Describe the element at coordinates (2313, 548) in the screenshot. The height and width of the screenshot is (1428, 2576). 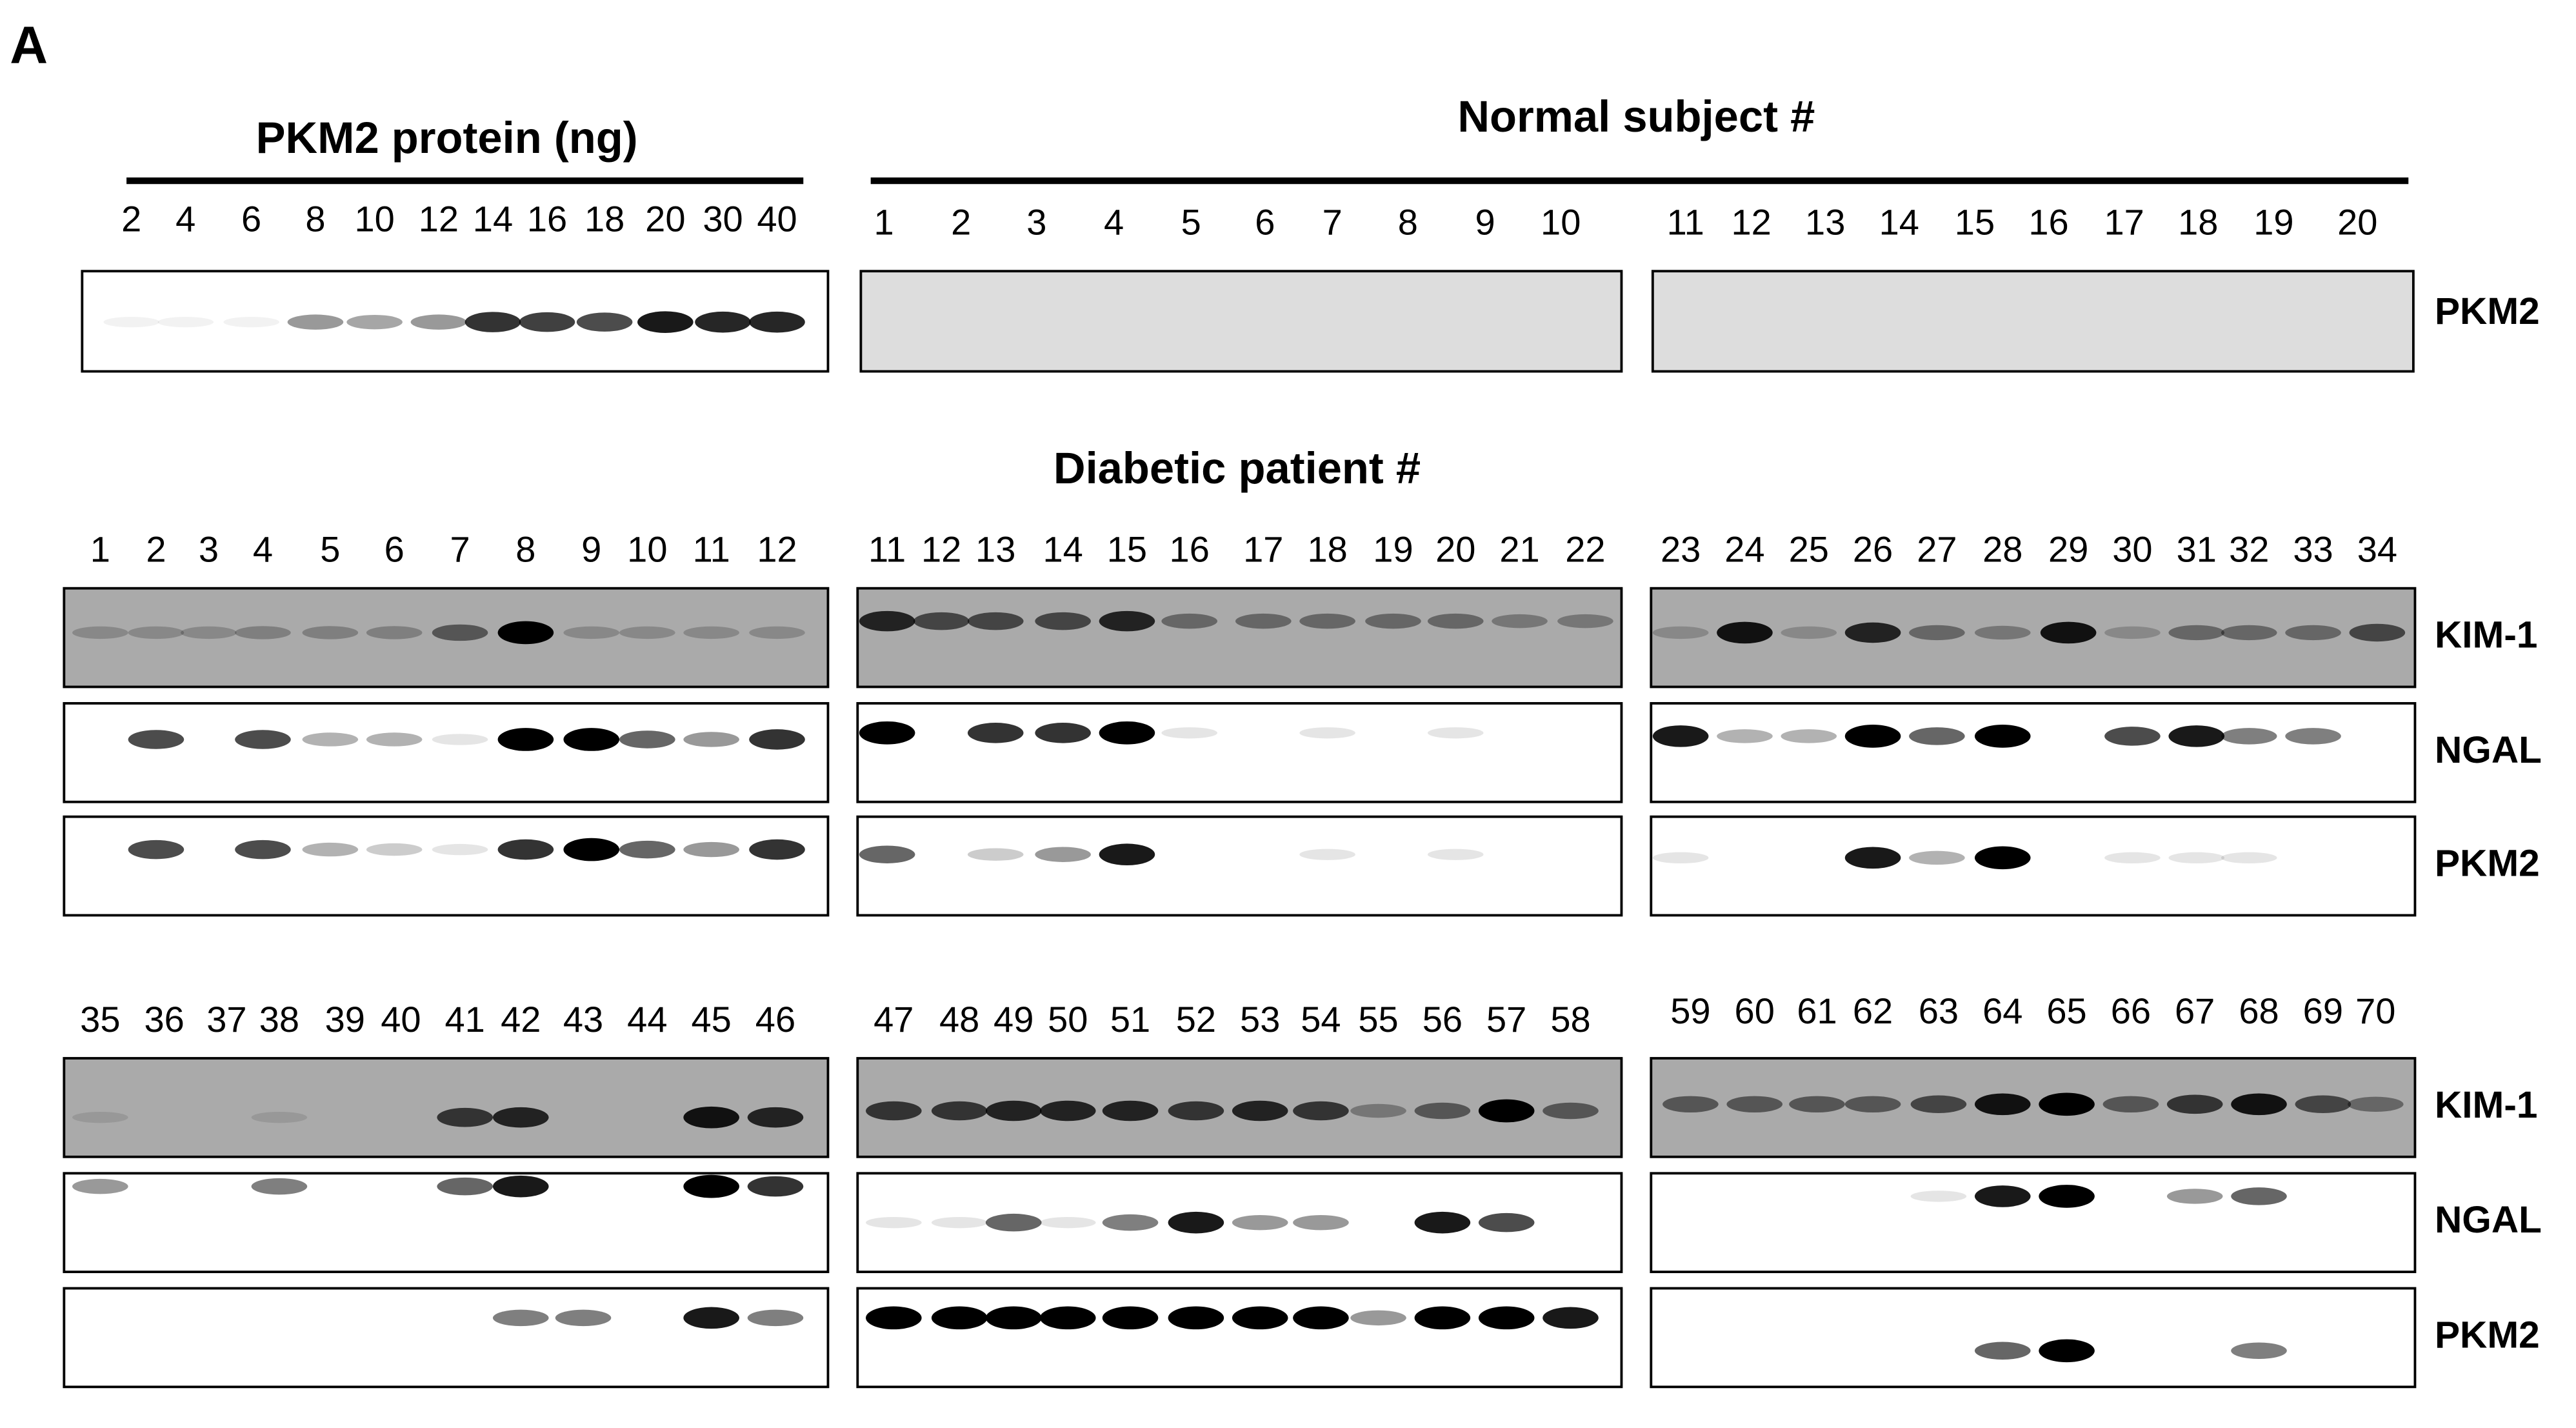
I see `lane-label: 33` at that location.